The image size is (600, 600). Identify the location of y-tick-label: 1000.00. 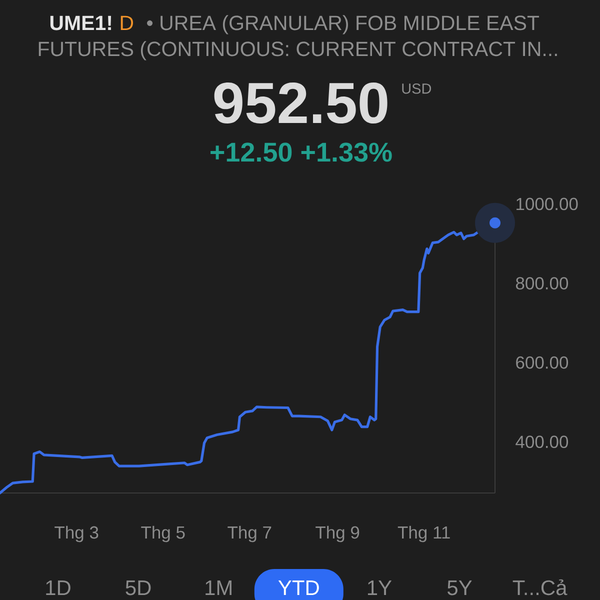
(547, 204).